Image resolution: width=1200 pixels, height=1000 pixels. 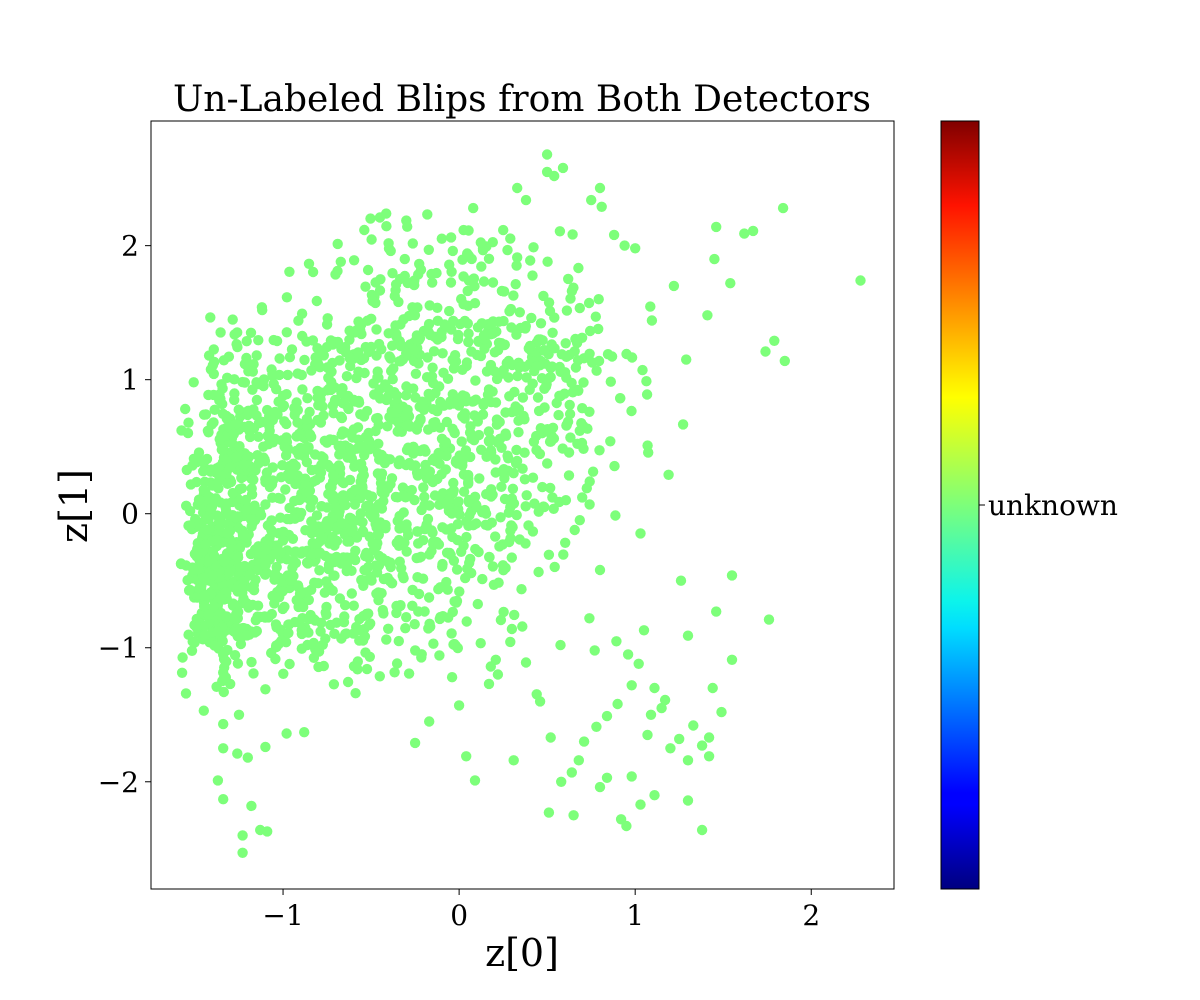 What do you see at coordinates (118, 648) in the screenshot?
I see `y-tick-label: −1` at bounding box center [118, 648].